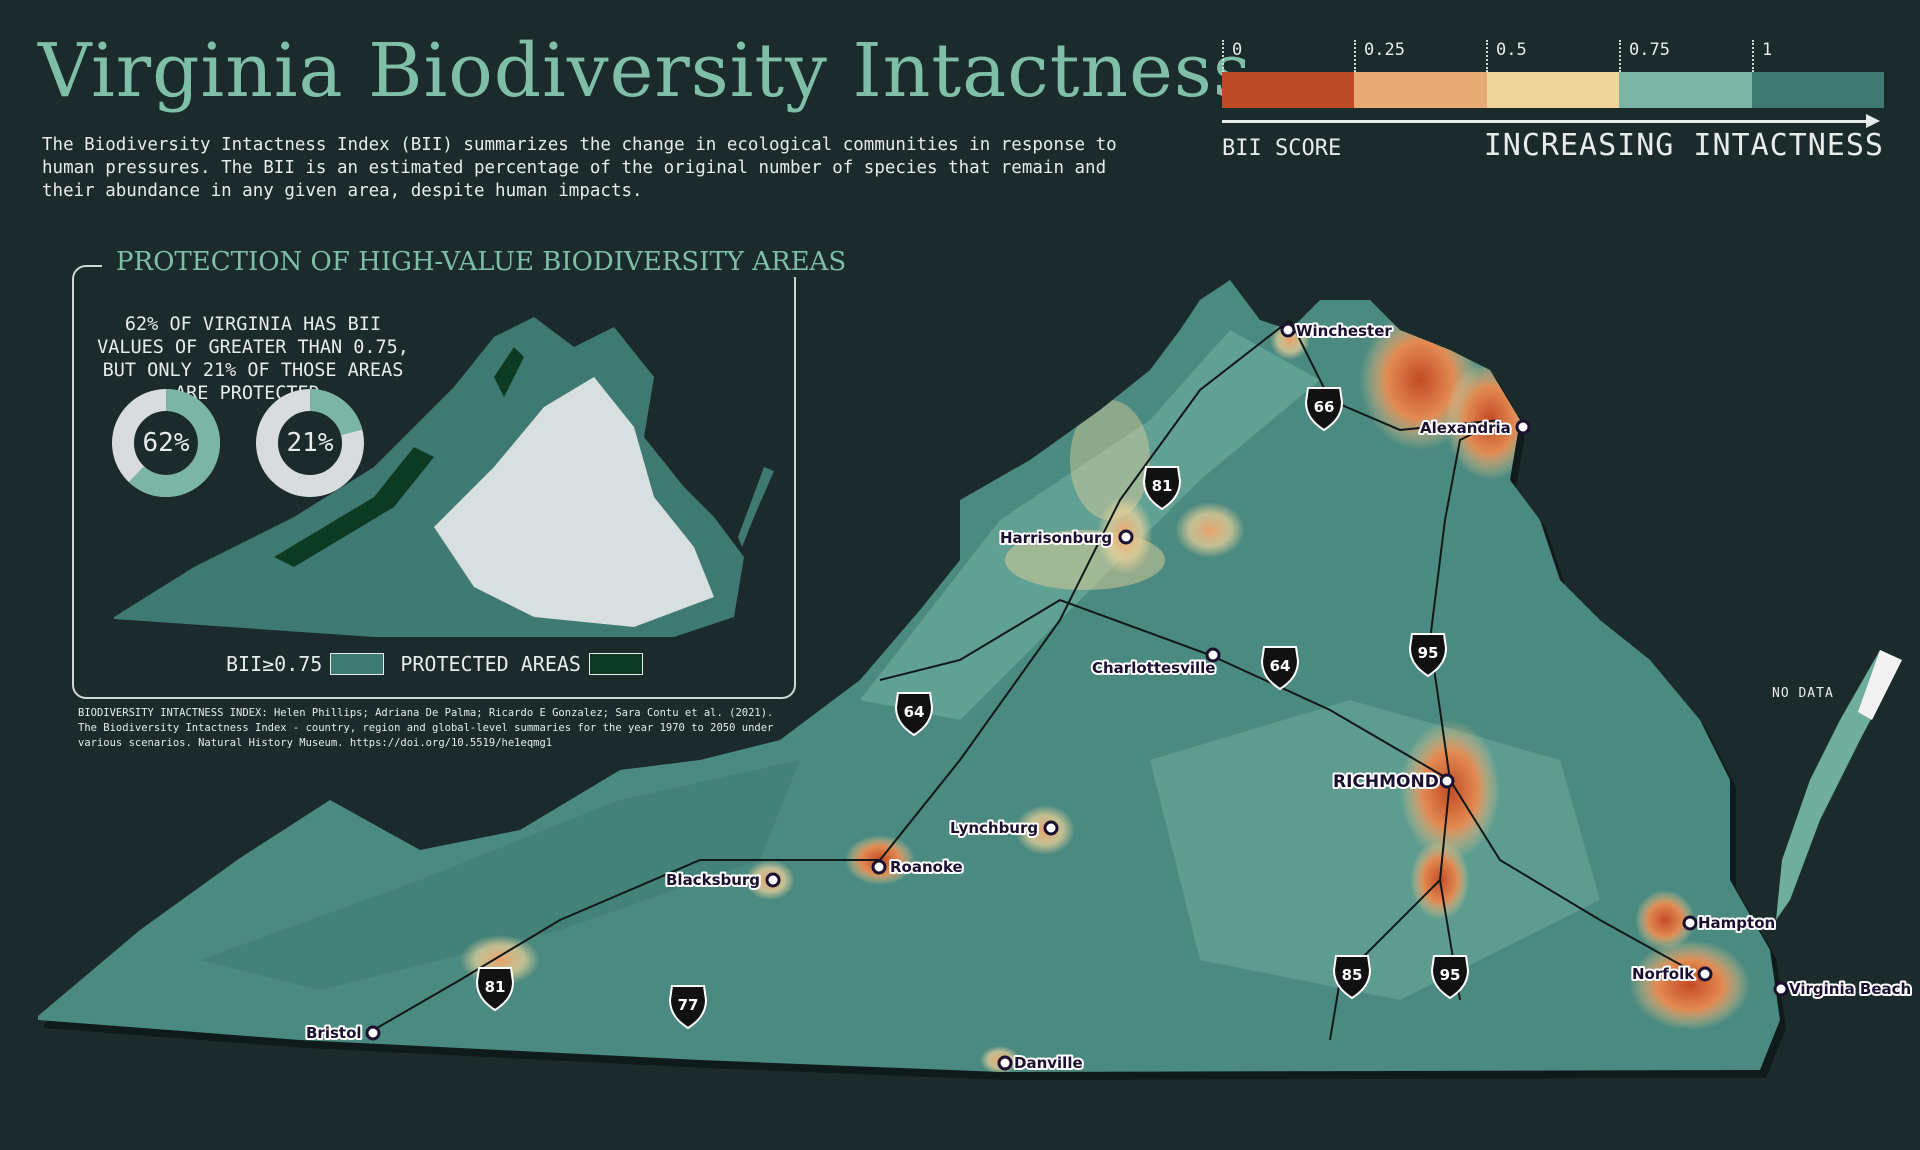 This screenshot has height=1150, width=1920. I want to click on city-winchester: Winchester, so click(1337, 331).